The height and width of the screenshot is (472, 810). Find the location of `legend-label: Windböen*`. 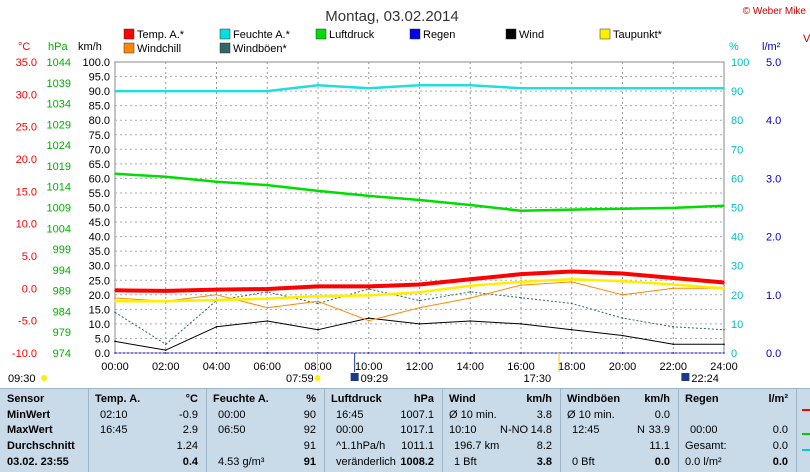

legend-label: Windböen* is located at coordinates (260, 49).